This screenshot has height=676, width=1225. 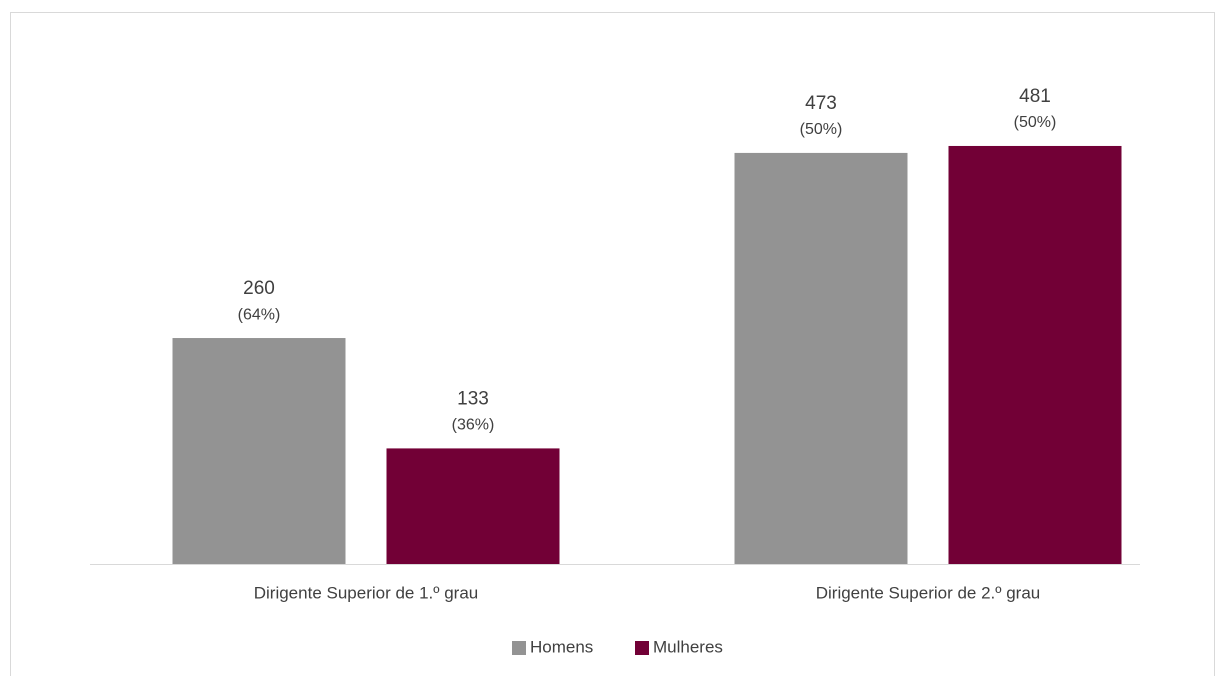 I want to click on x-tick-label: Dirigente Superior de 2.º grau, so click(x=928, y=592).